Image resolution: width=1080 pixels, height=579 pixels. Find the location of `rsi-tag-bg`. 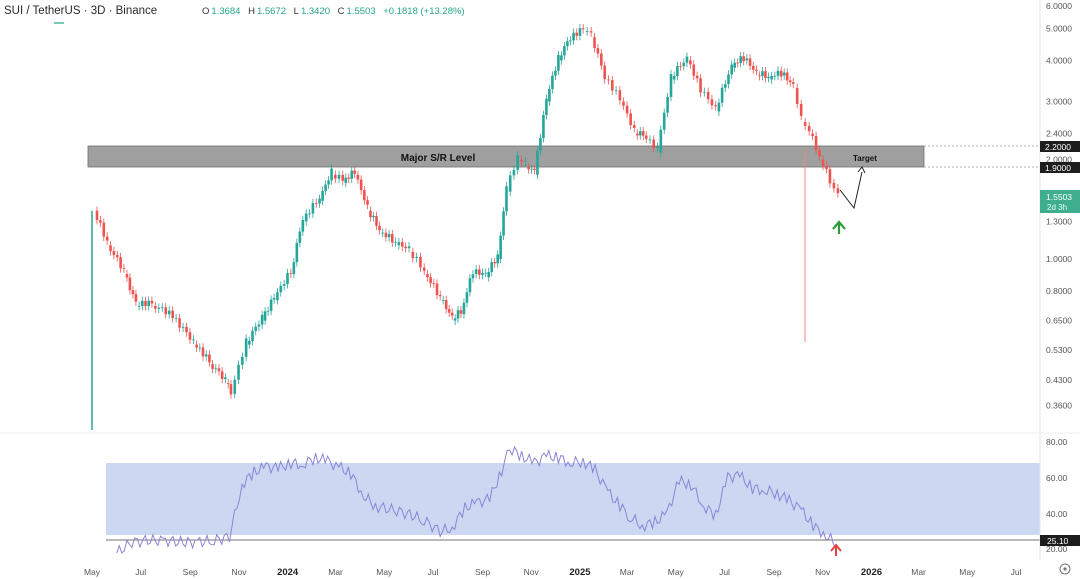

rsi-tag-bg is located at coordinates (1060, 540).